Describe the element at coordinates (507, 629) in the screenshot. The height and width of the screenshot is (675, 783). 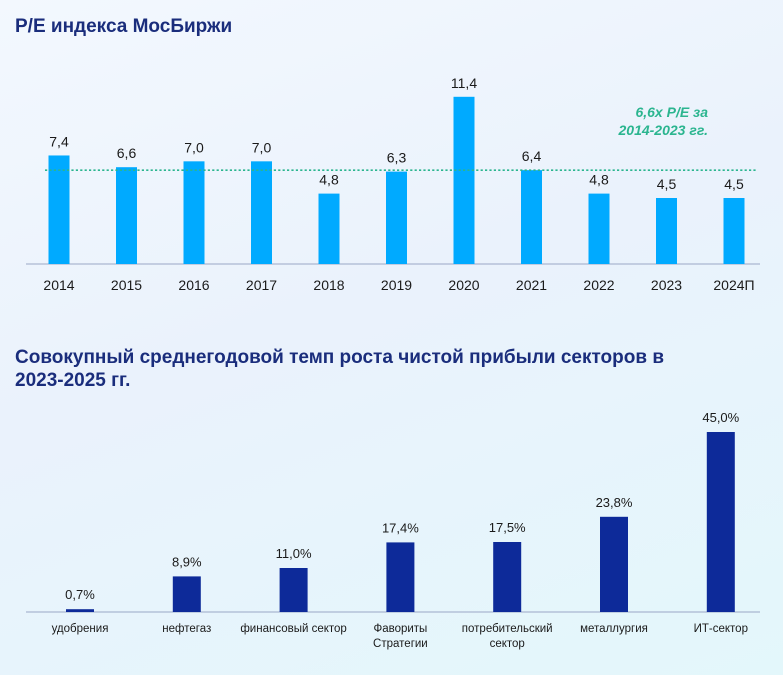
I see `x-tick-label: потребительский` at that location.